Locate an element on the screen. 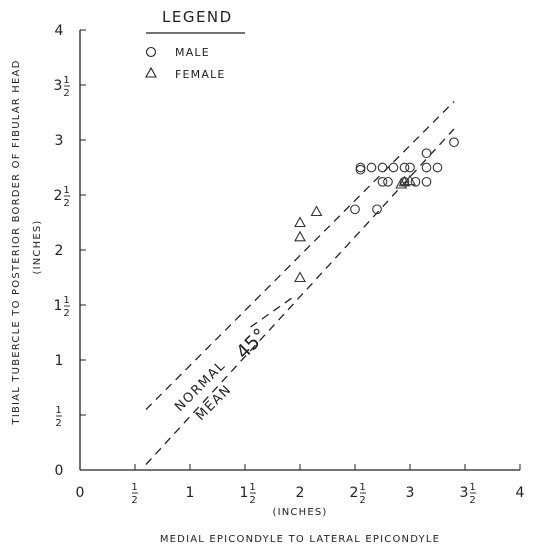  x-tick-label-whole: 3 is located at coordinates (464, 493).